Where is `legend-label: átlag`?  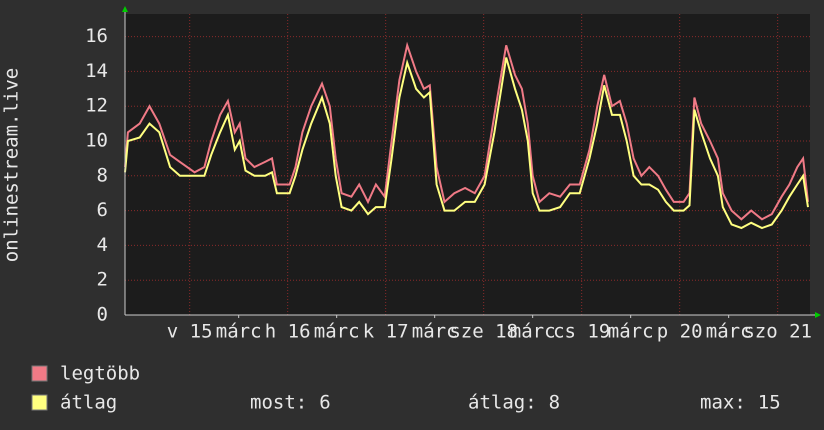
legend-label: átlag is located at coordinates (88, 403).